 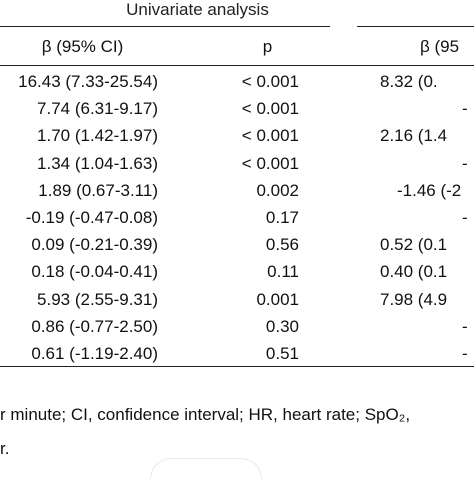 I want to click on cell-beta: 0.09 (-0.21-0.39), so click(x=94, y=245).